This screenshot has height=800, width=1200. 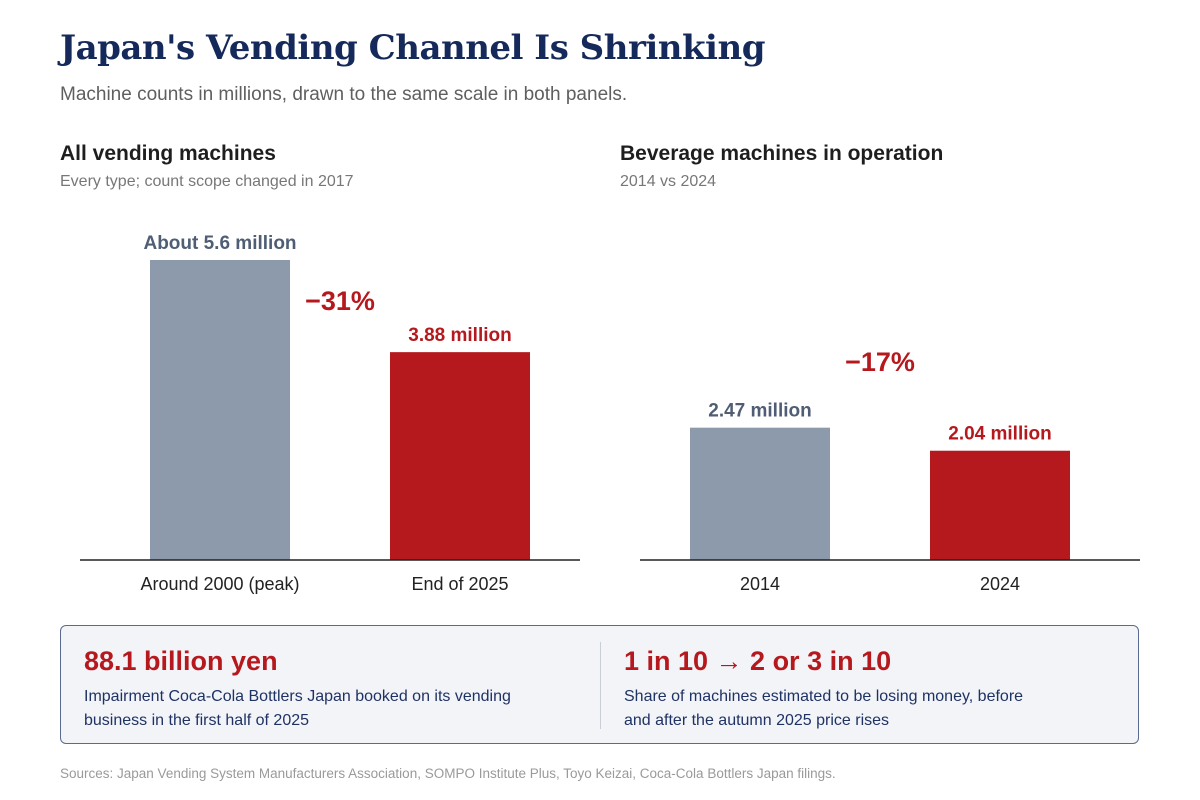 I want to click on panel-subtitle-beverage-machines: 2014 vs 2024, so click(x=668, y=181).